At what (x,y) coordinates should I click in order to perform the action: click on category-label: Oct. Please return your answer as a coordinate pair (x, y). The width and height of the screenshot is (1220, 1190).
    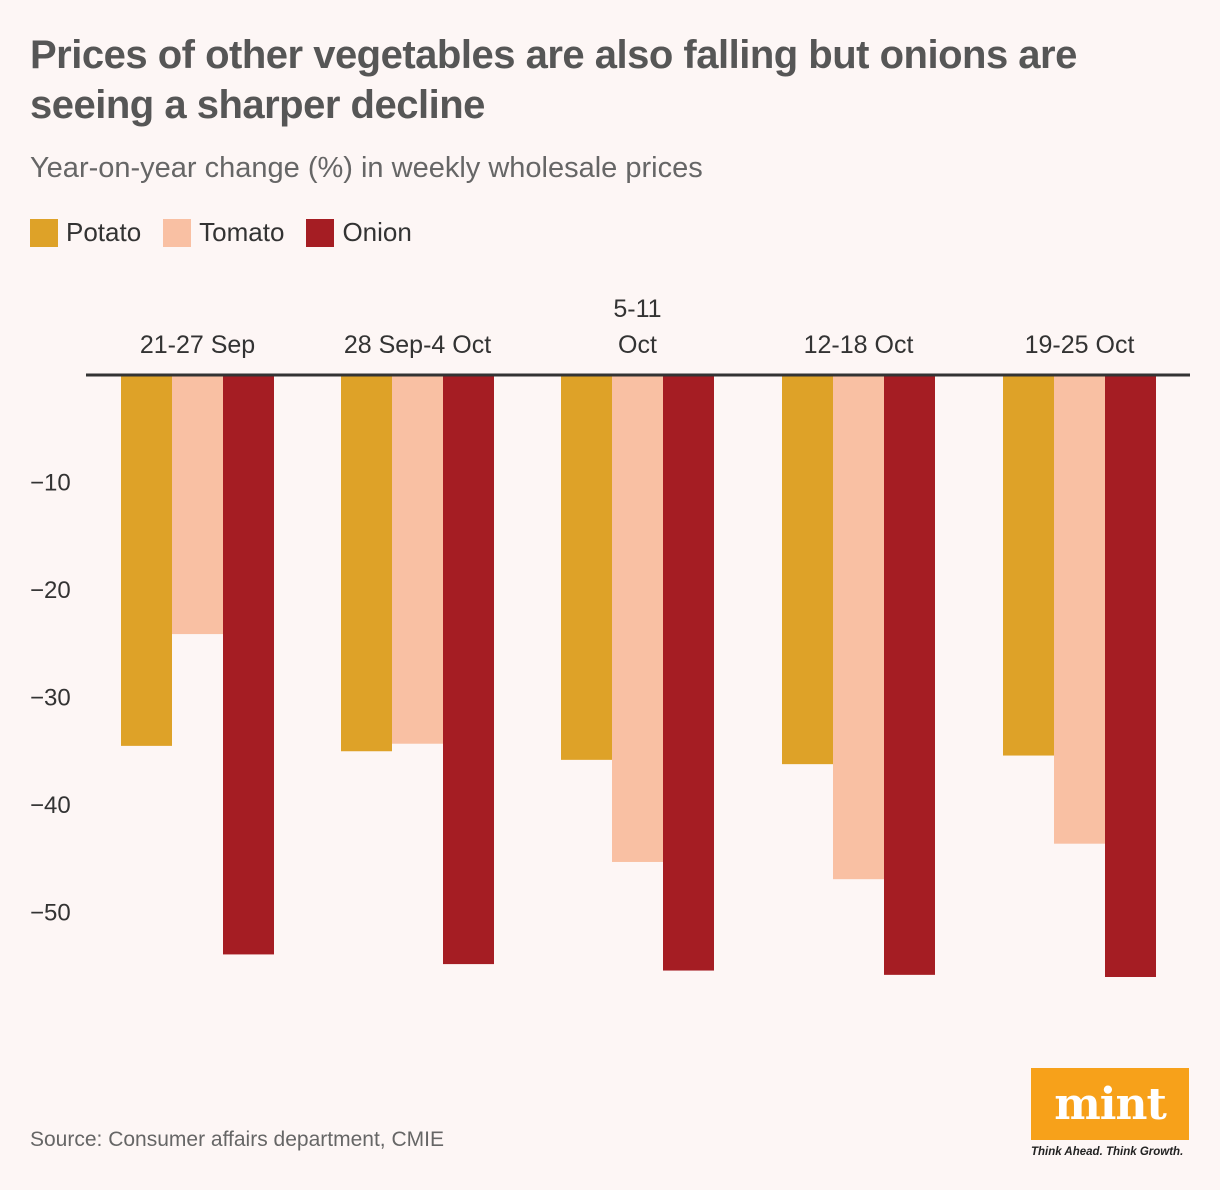
    Looking at the image, I should click on (637, 345).